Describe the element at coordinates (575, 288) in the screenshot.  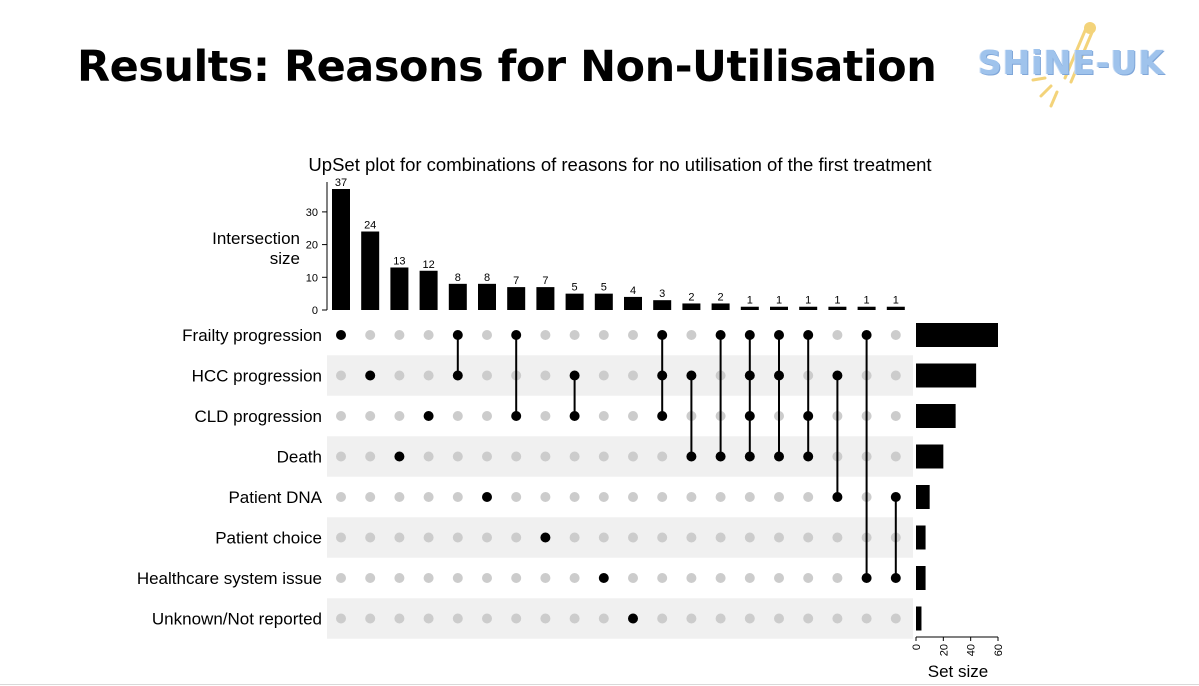
I see `intersection-bar-label: 5` at that location.